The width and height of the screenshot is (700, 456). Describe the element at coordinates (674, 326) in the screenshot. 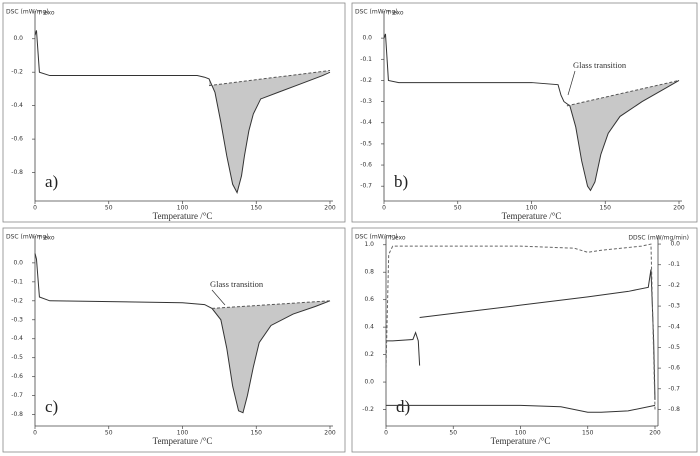

I see `y2-tick-label: -0.4` at that location.